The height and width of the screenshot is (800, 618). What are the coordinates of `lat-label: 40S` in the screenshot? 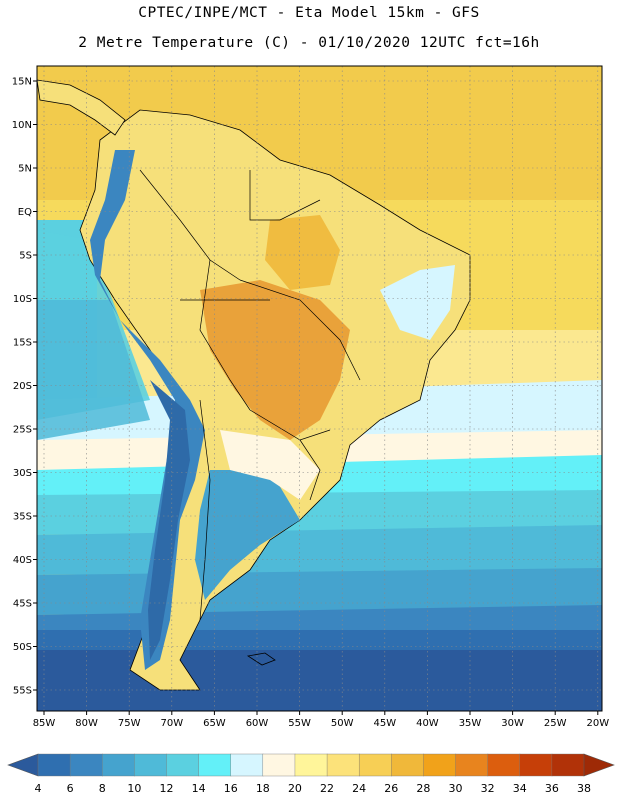 It's located at (22, 560).